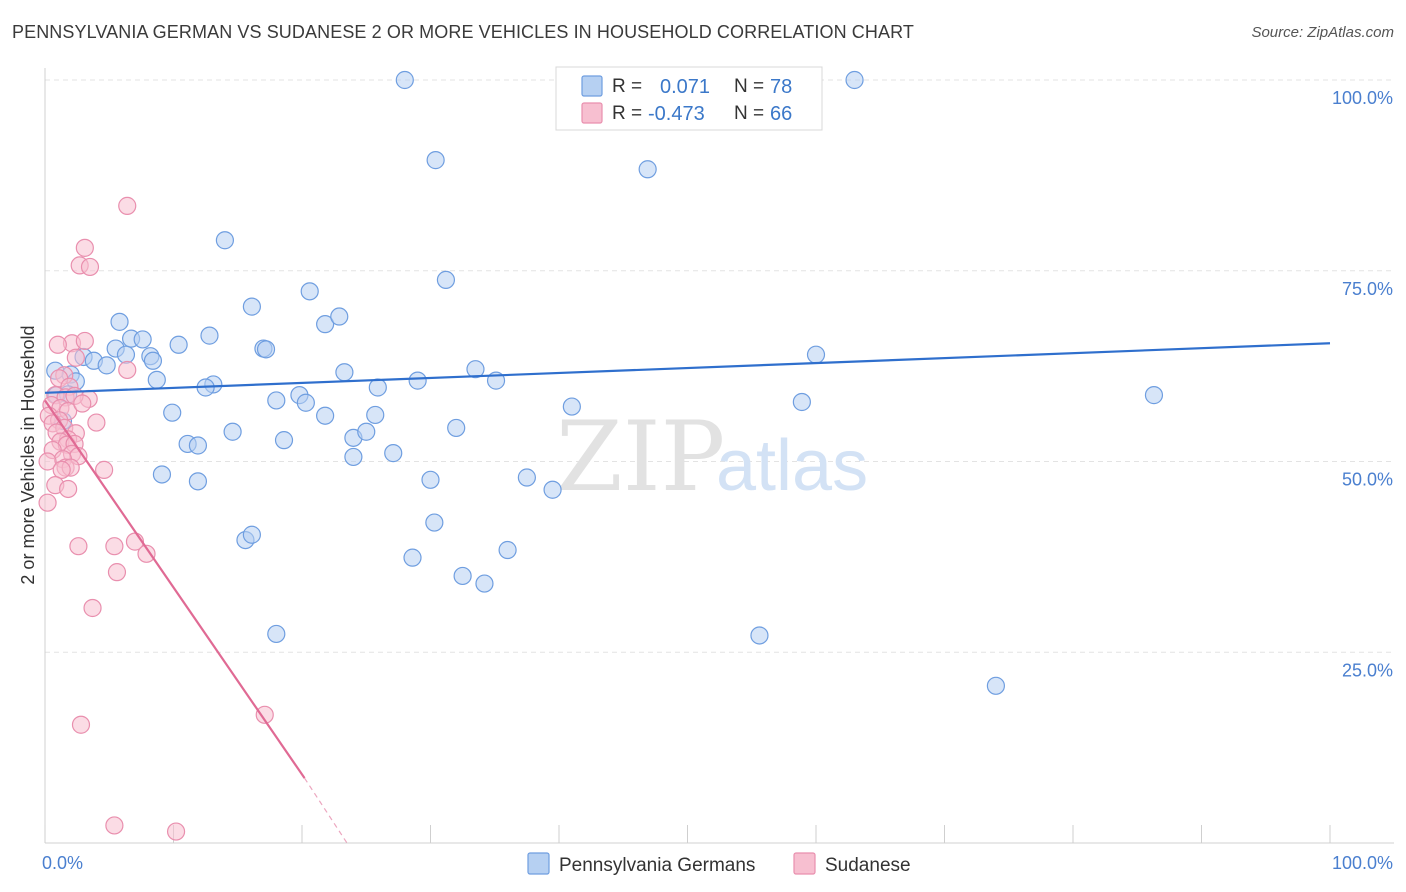  What do you see at coordinates (781, 114) in the screenshot?
I see `legend-n-value-2: 66` at bounding box center [781, 114].